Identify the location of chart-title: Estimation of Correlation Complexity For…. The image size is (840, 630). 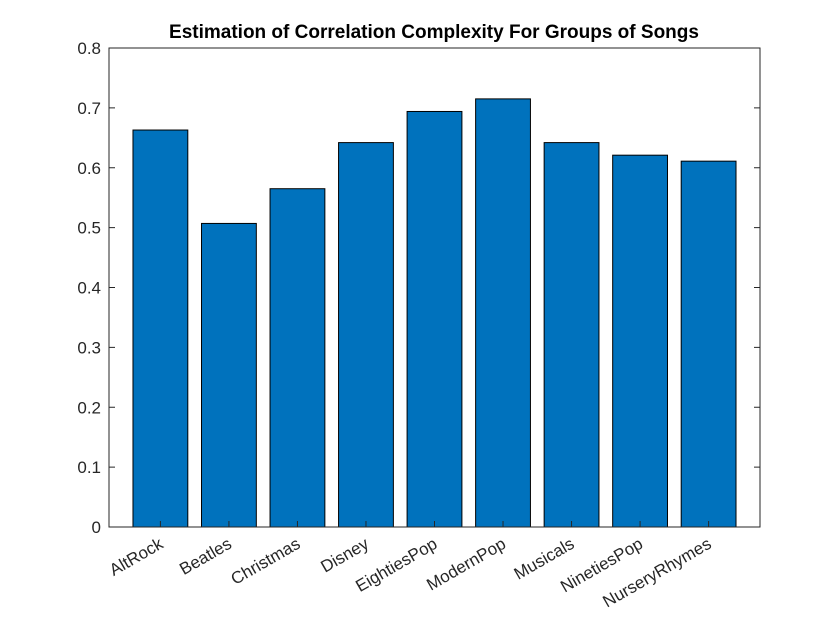
(434, 32).